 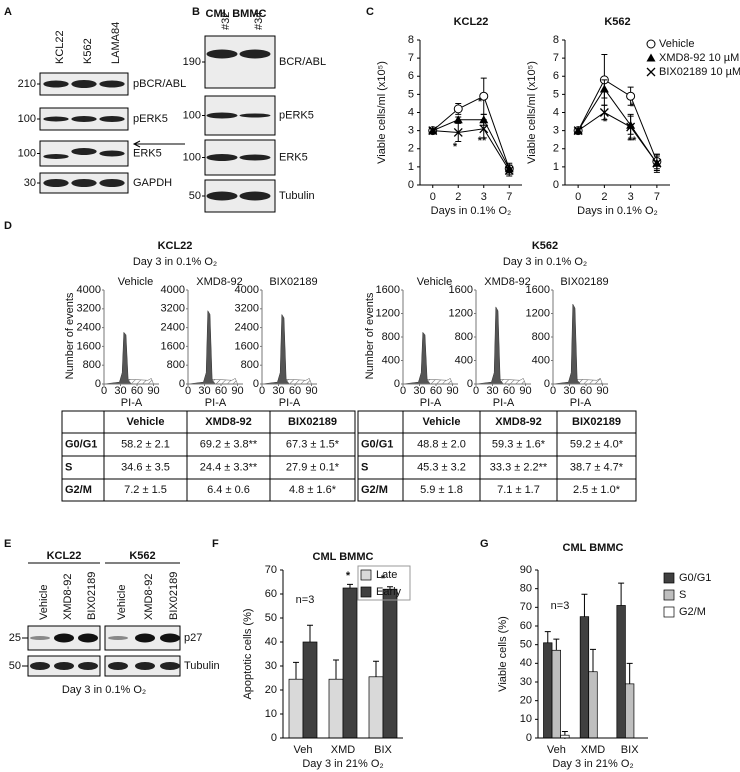 I want to click on y-tick-label: 20, so click(x=271, y=690).